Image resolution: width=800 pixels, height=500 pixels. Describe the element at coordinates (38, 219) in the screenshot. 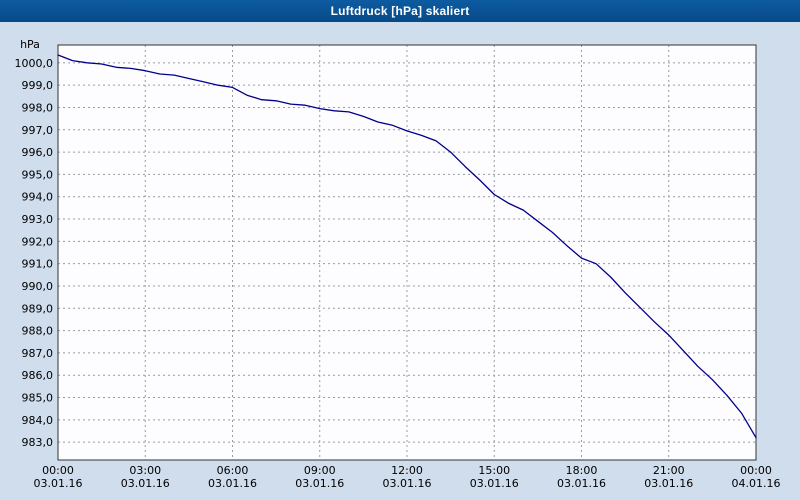

I see `y-tick-label: 993,0` at that location.